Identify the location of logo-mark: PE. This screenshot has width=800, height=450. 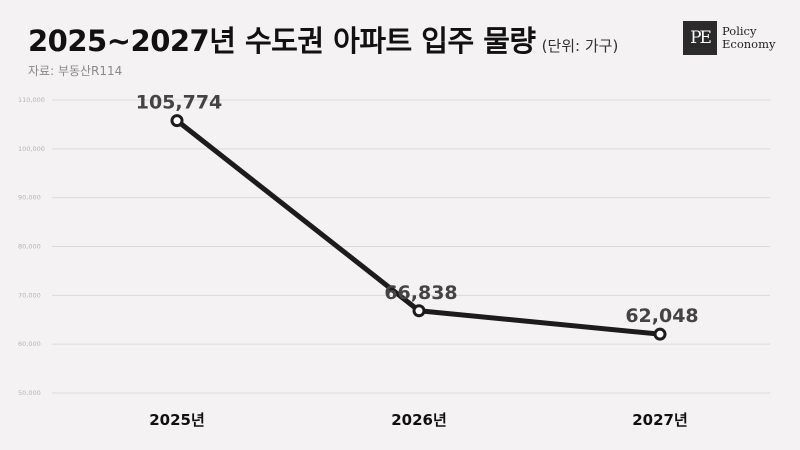
(700, 38).